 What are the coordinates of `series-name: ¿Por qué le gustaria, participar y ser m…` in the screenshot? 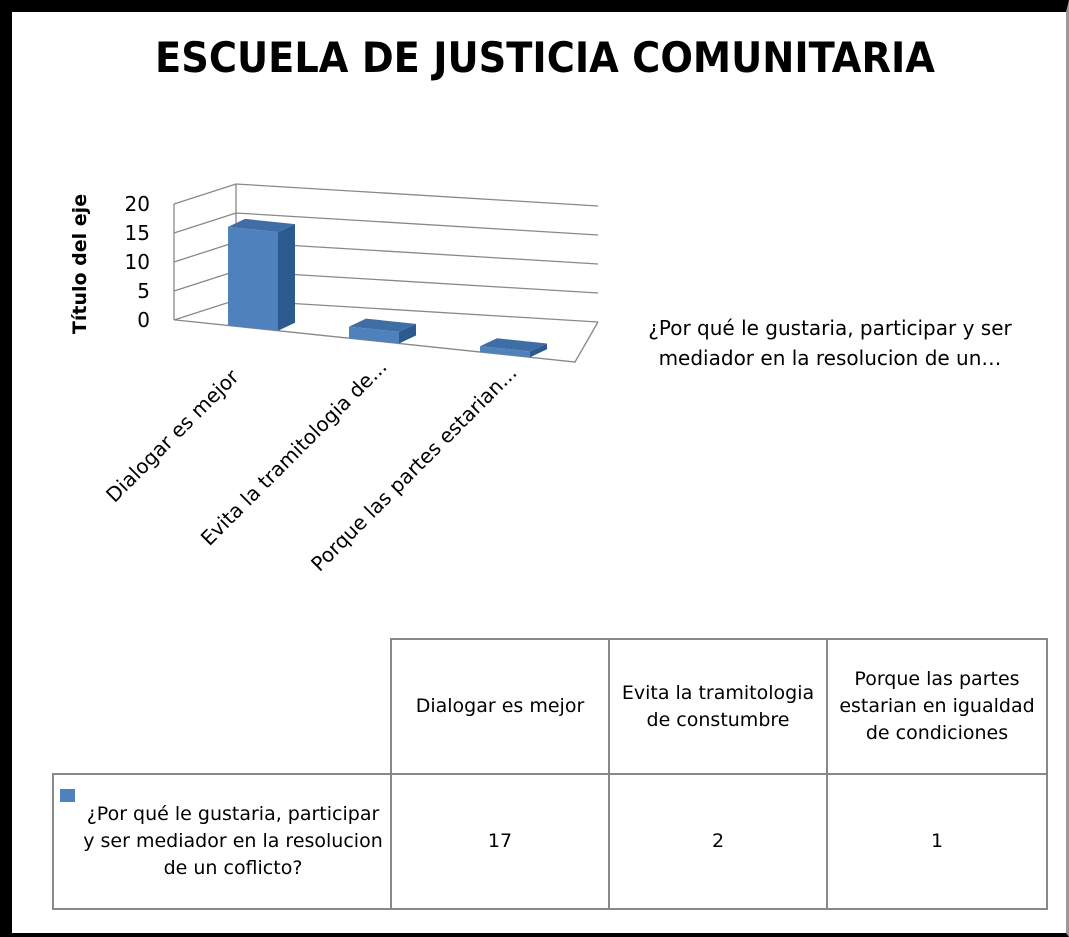 It's located at (233, 841).